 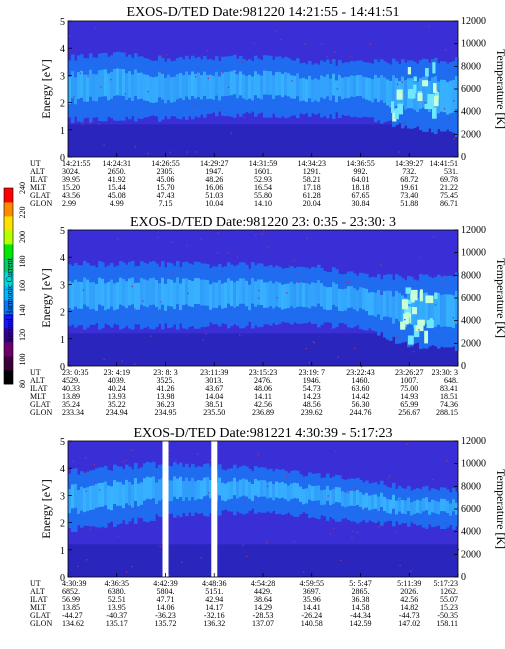 What do you see at coordinates (117, 163) in the screenshot?
I see `table-cell: 14:24:31` at bounding box center [117, 163].